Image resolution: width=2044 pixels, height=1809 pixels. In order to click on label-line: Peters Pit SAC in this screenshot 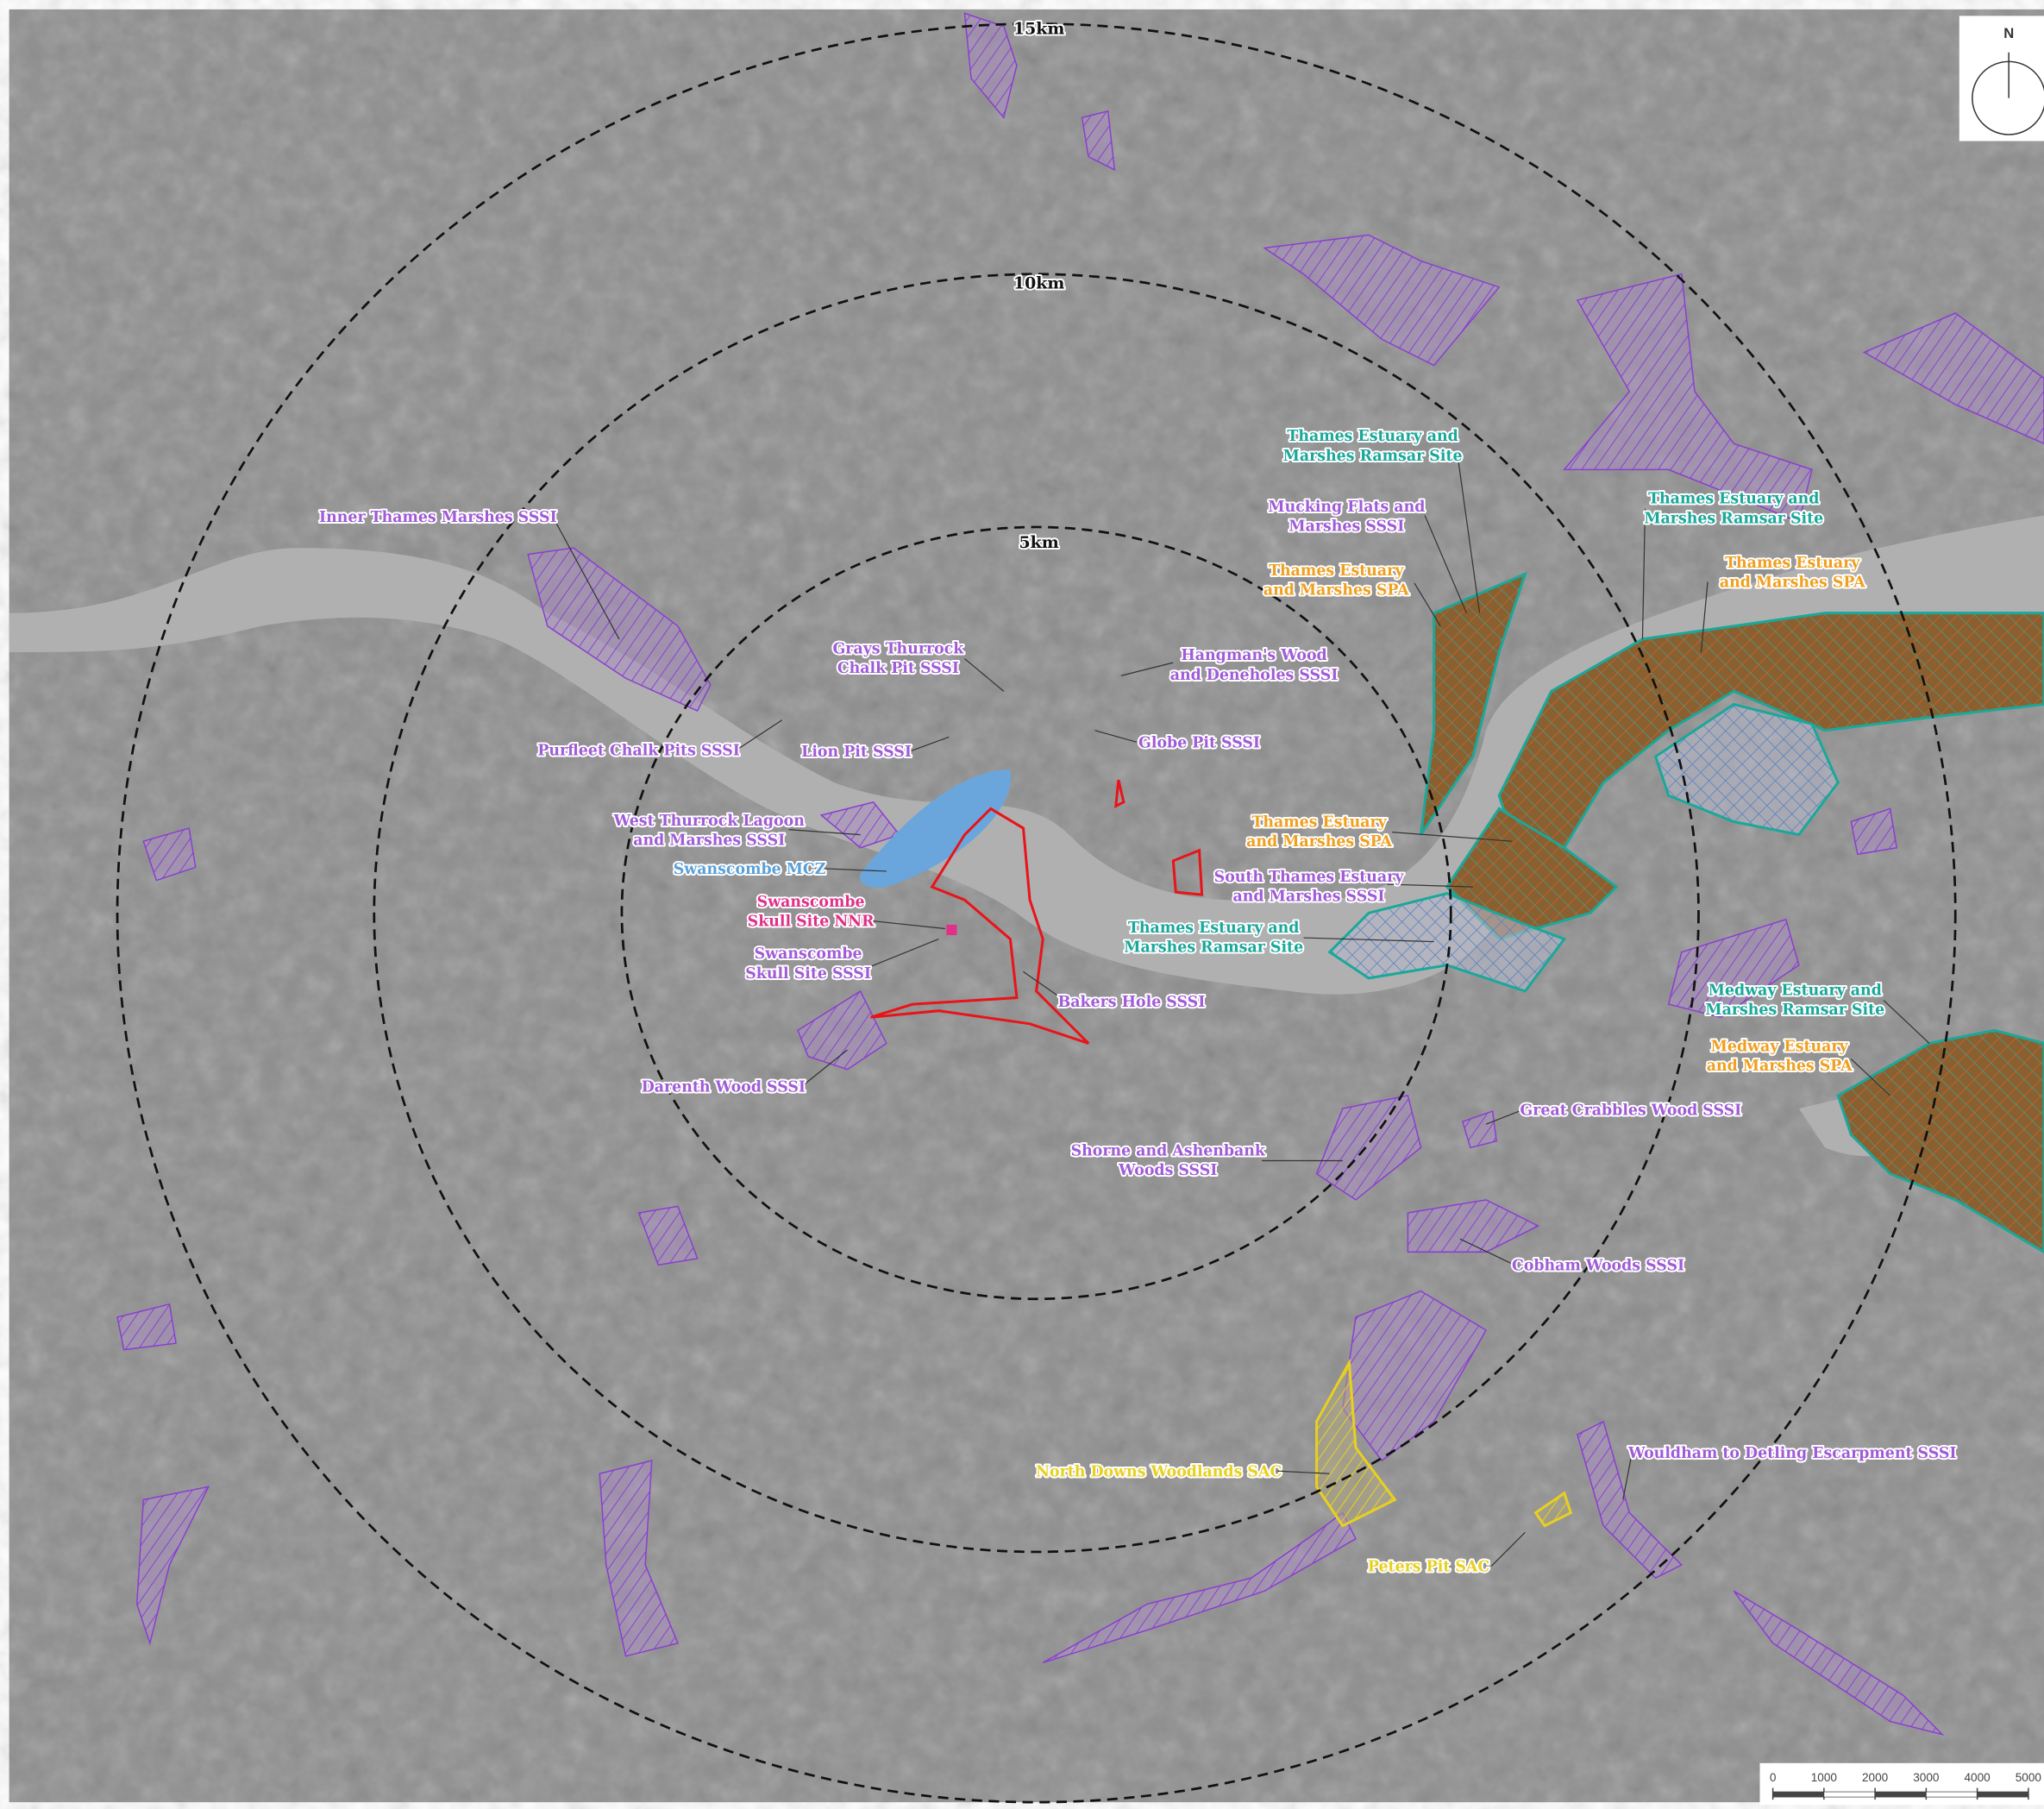, I will do `click(1428, 1567)`.